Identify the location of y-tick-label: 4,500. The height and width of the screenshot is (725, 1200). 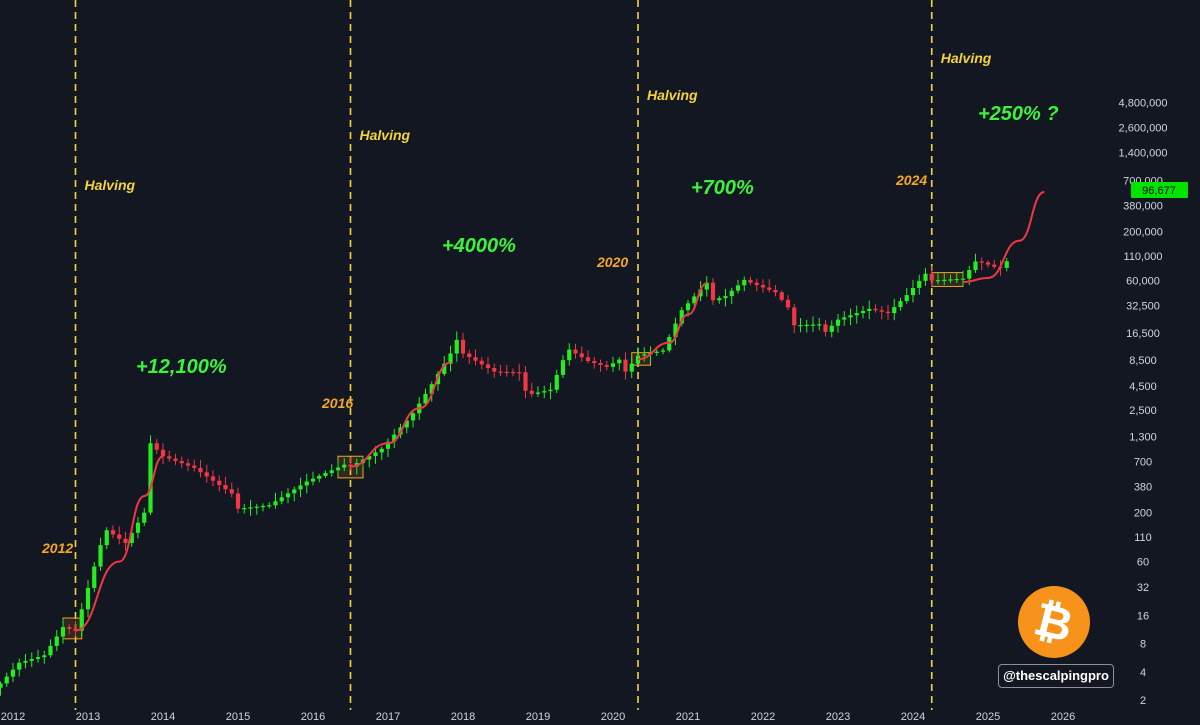
(1143, 387).